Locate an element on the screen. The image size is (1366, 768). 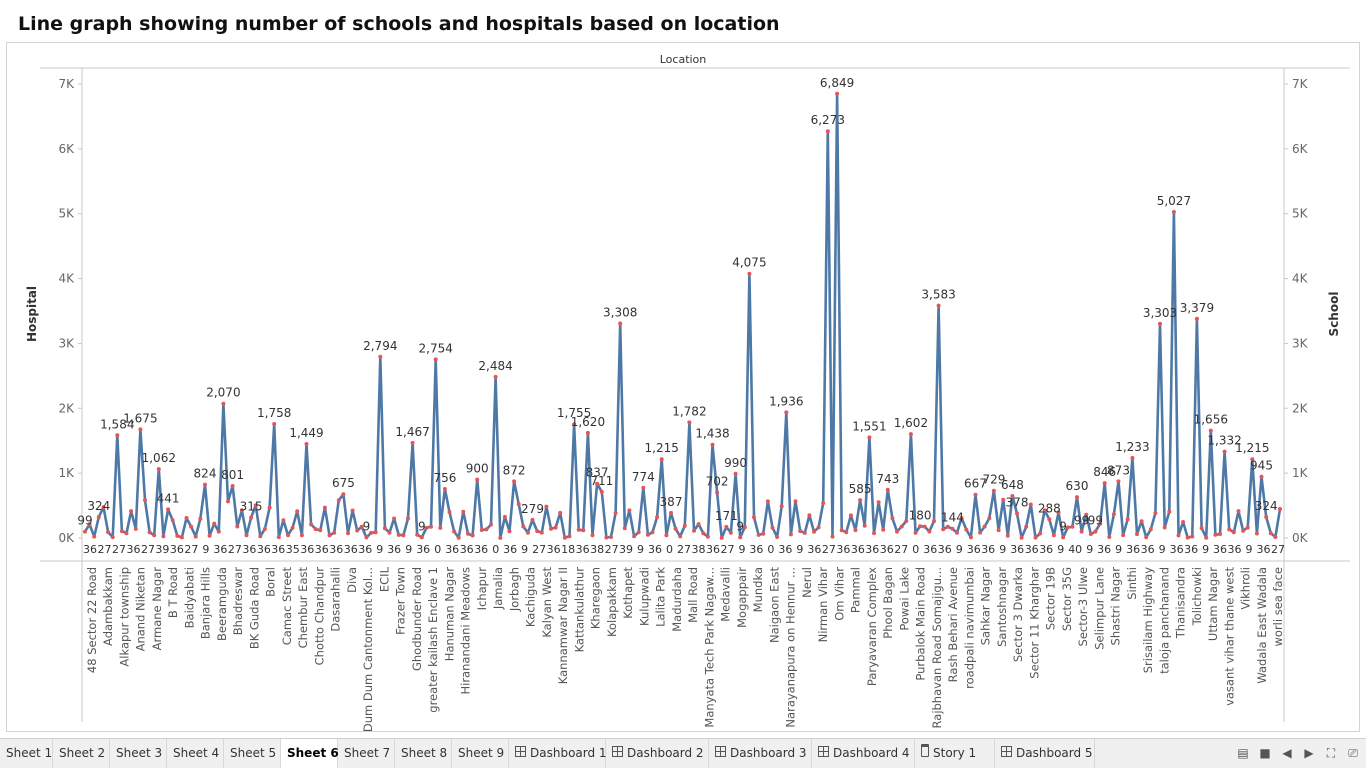
filmstrip-view-icon: ▤ is located at coordinates (1243, 753).